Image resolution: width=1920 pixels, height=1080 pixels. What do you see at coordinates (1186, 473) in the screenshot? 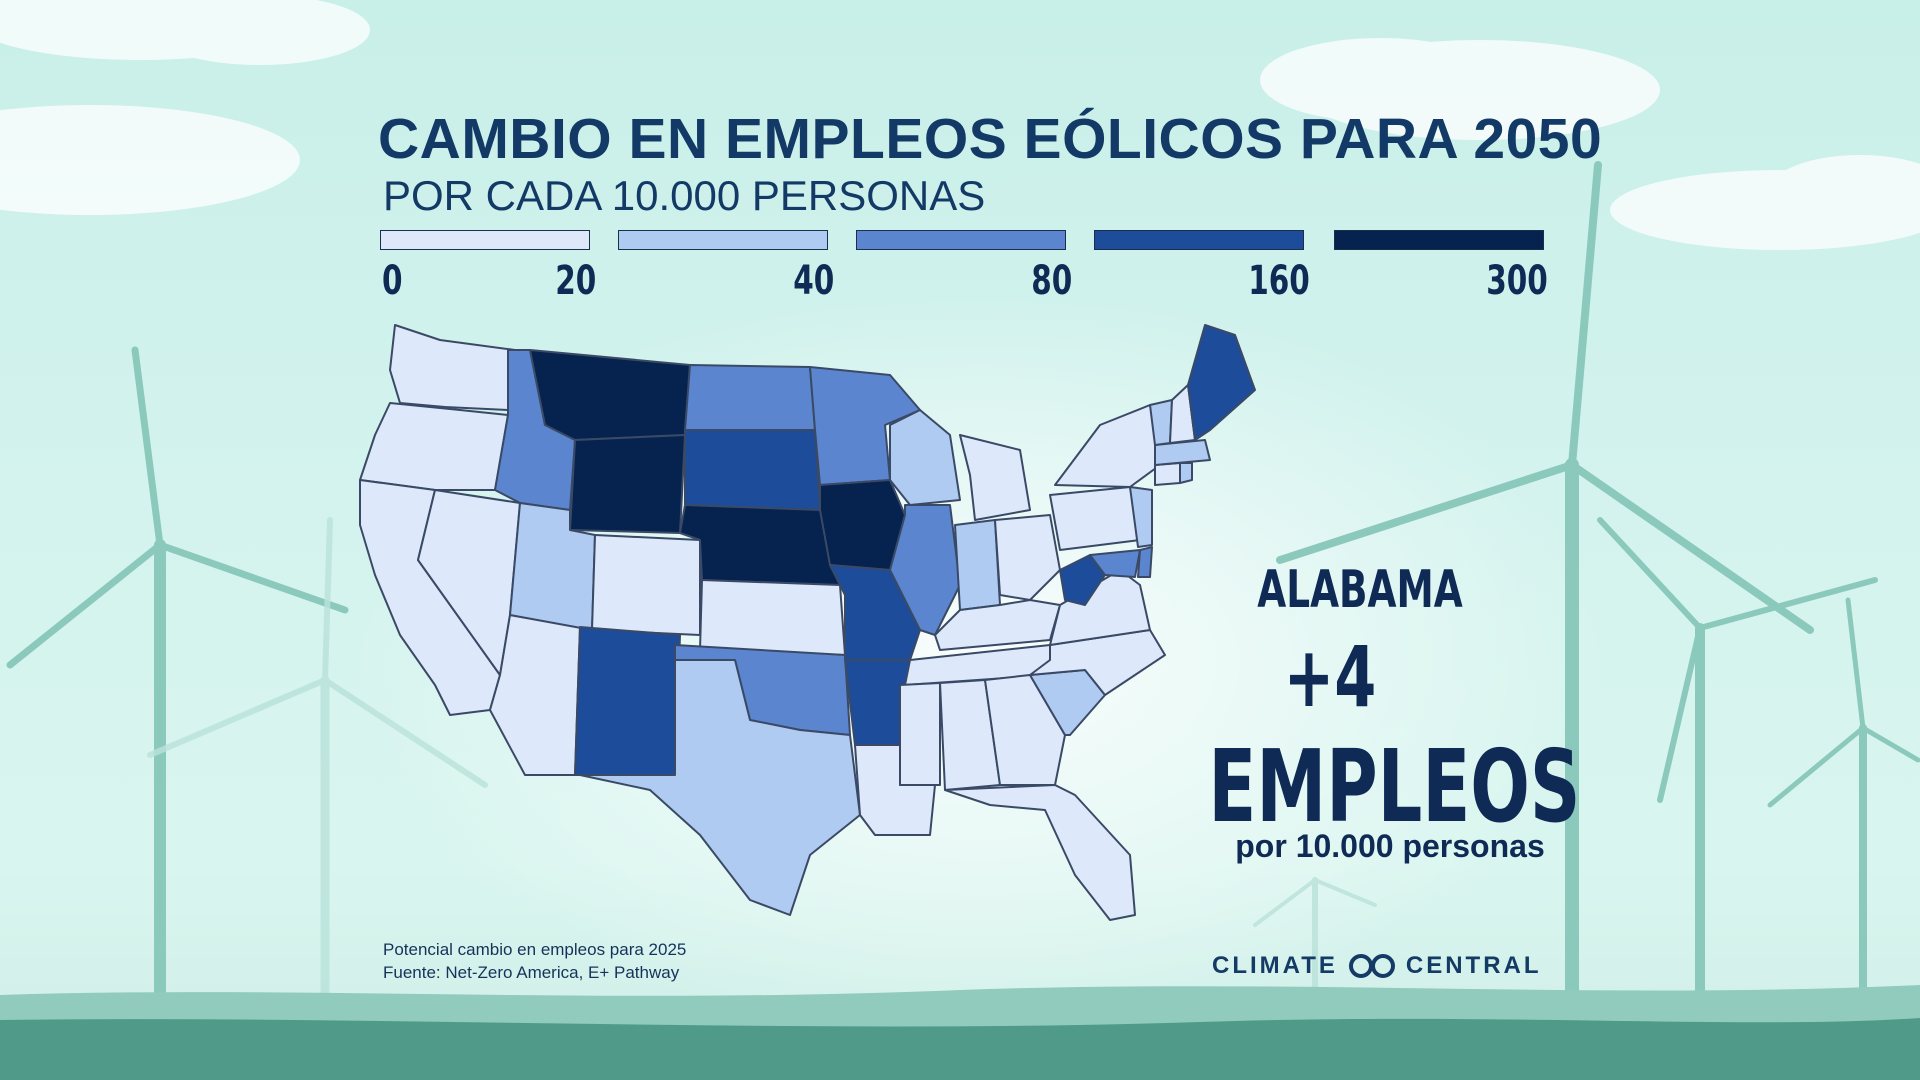
I see `state-ri` at bounding box center [1186, 473].